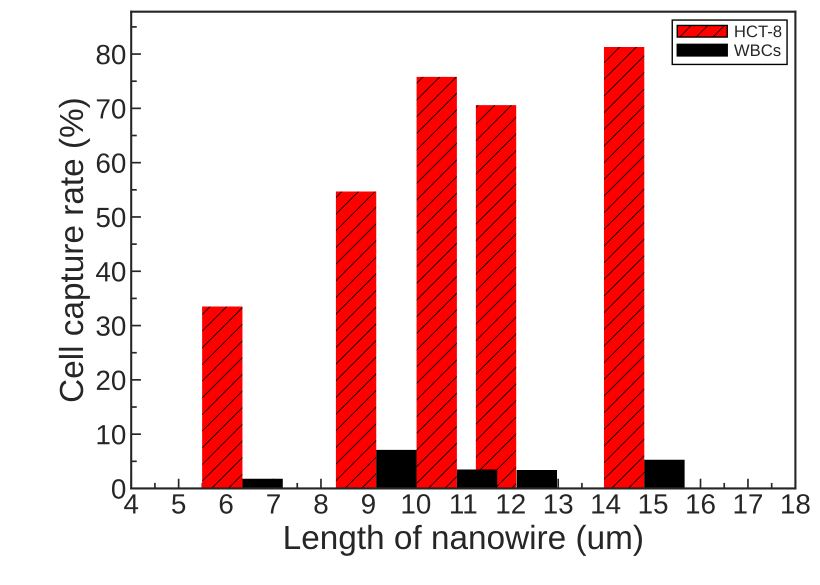 This screenshot has height=585, width=820. What do you see at coordinates (111, 272) in the screenshot?
I see `y-tick-label: 40` at bounding box center [111, 272].